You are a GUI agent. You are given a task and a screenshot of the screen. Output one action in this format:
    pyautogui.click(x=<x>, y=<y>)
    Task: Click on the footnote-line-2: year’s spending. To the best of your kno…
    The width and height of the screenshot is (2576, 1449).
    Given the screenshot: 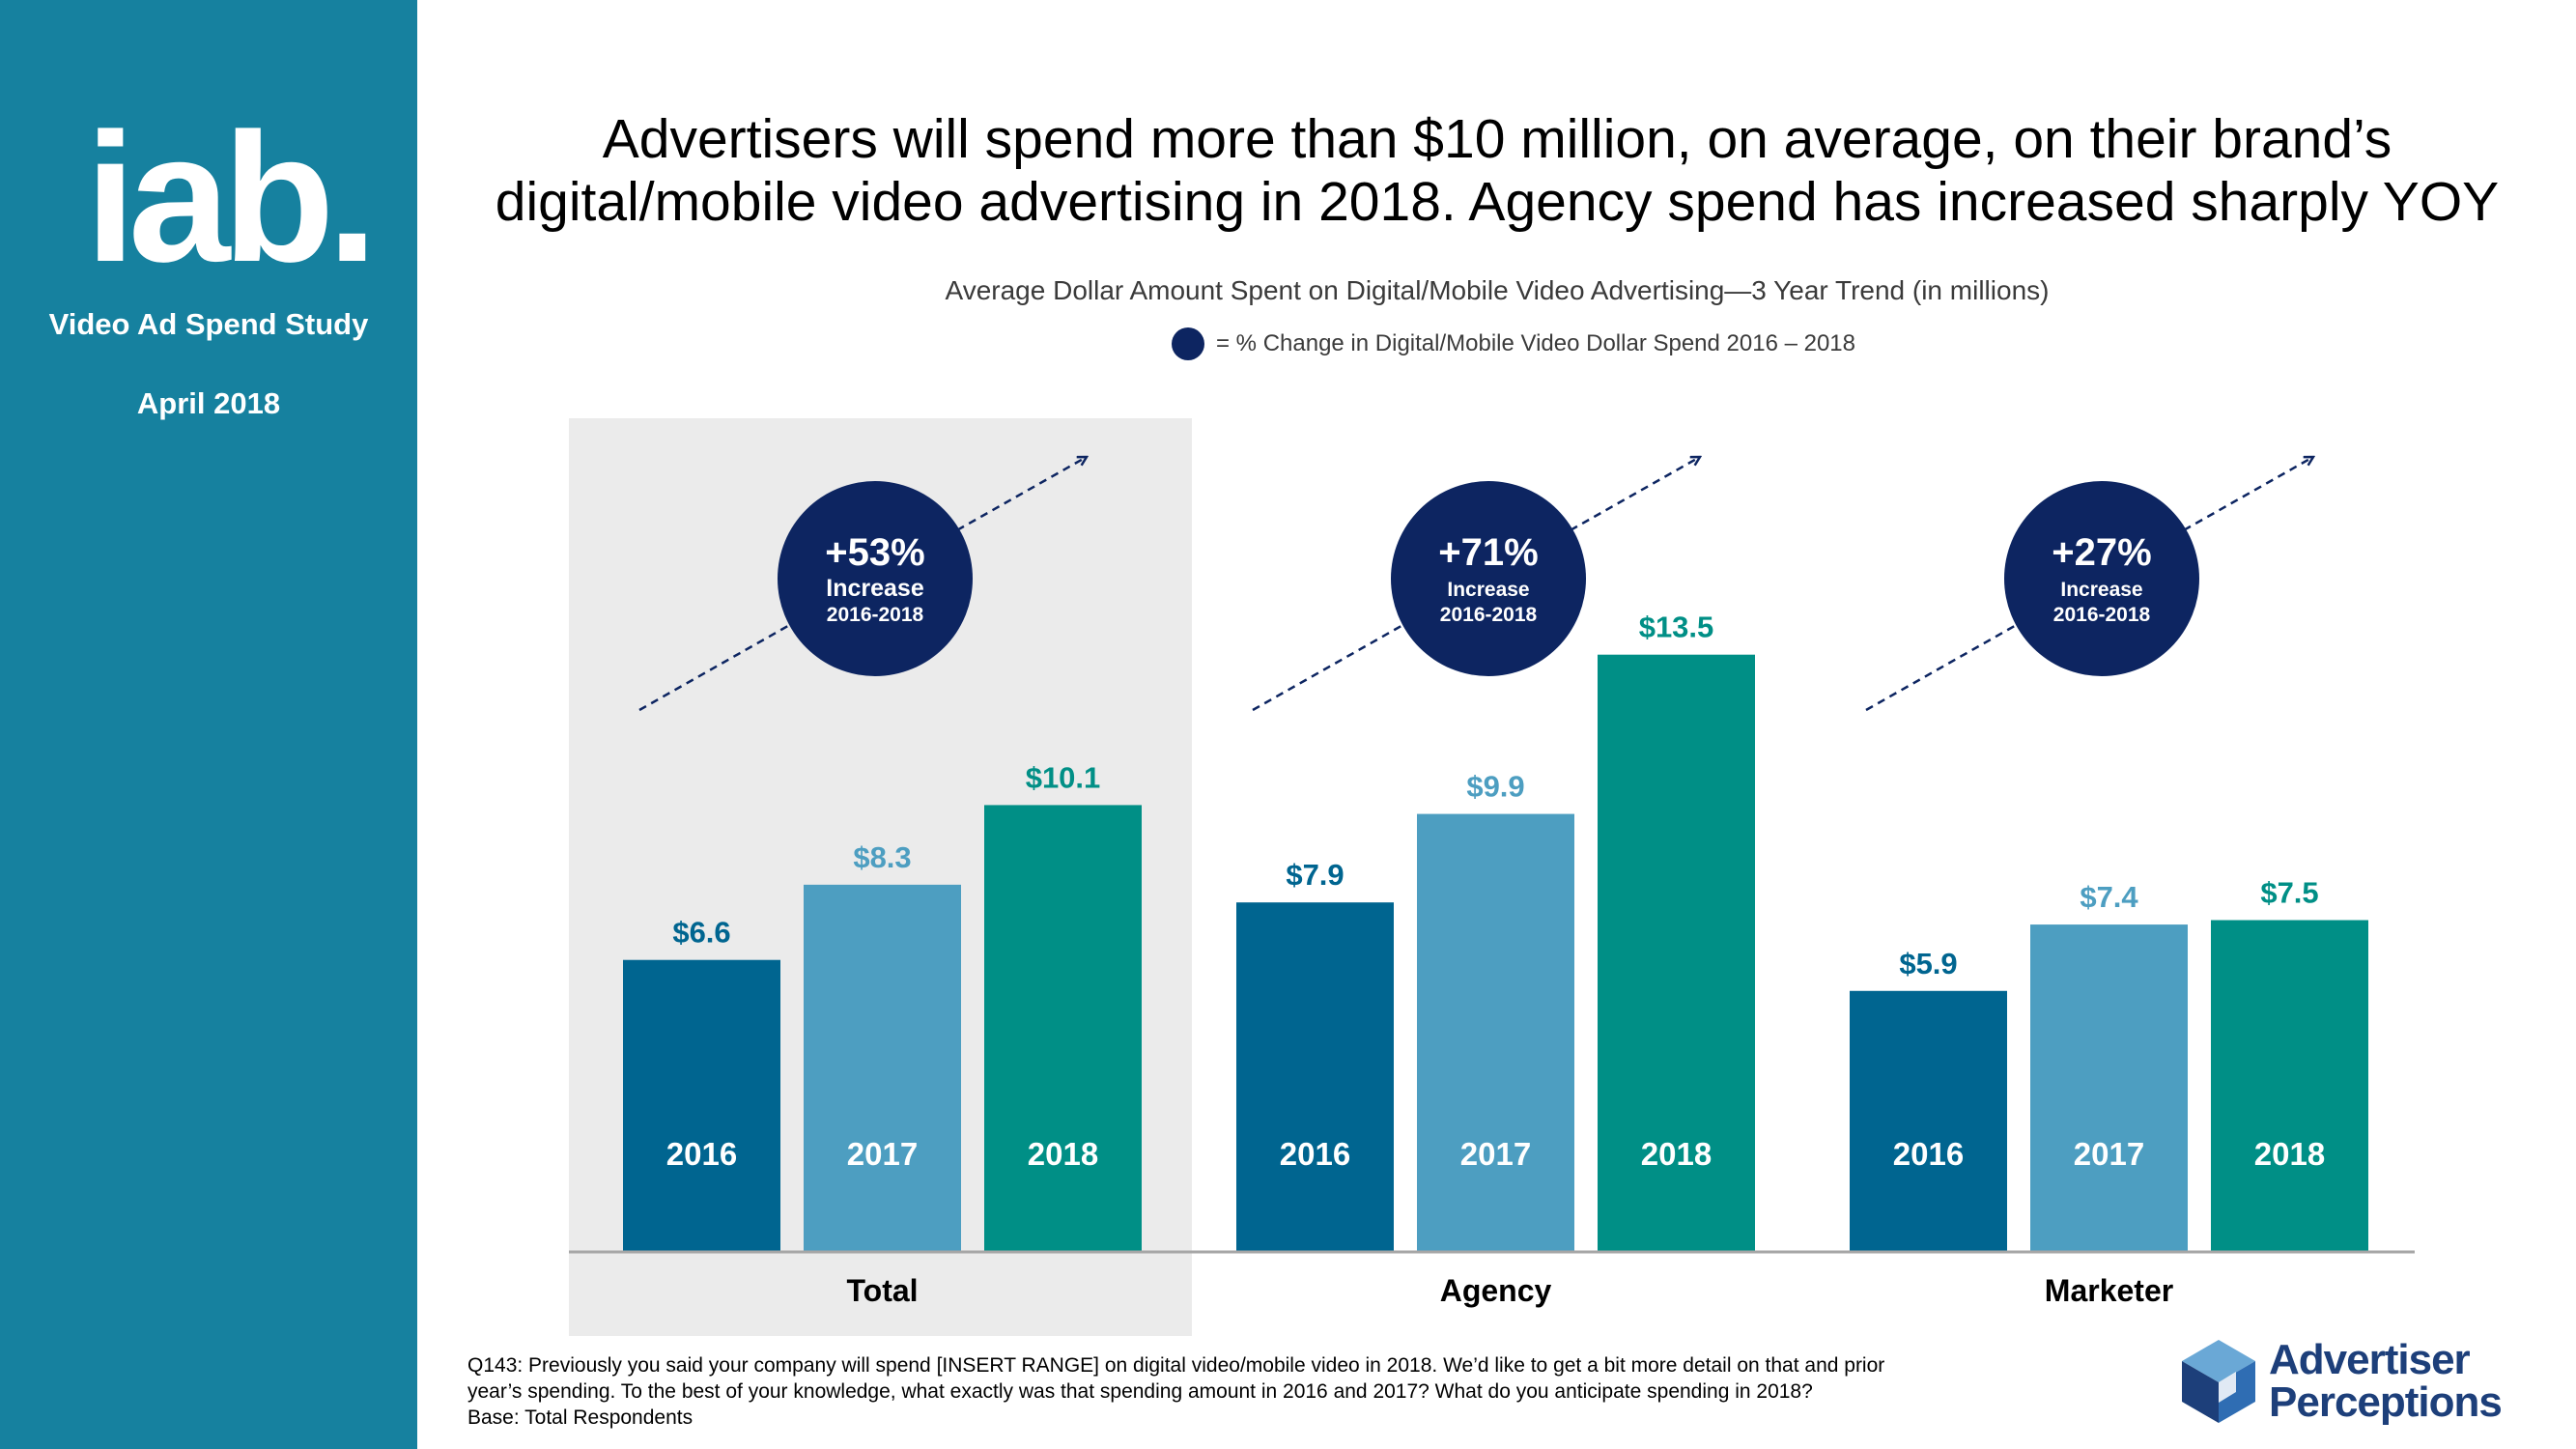 What is the action you would take?
    pyautogui.click(x=1140, y=1391)
    